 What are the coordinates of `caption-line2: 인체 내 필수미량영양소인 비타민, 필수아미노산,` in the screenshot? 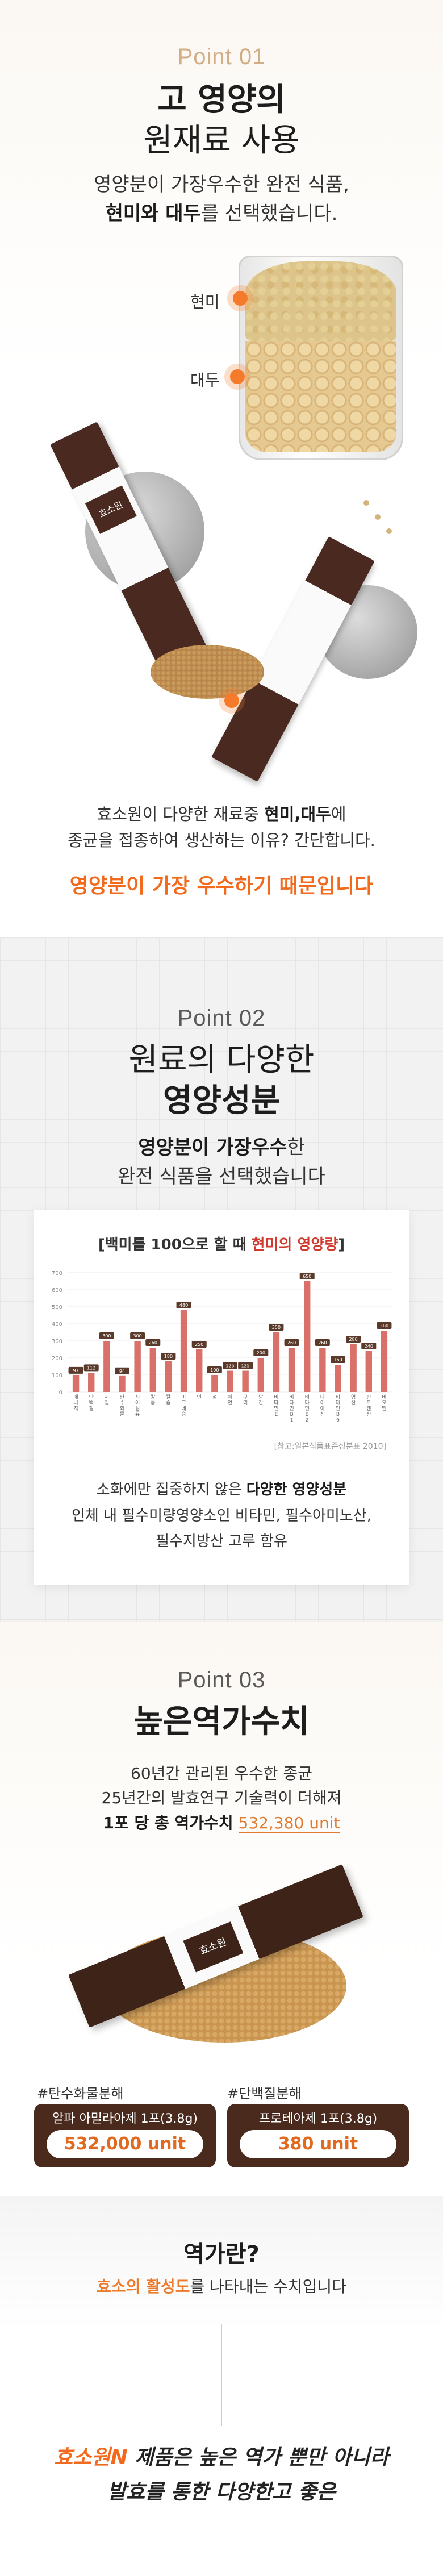 It's located at (221, 1515).